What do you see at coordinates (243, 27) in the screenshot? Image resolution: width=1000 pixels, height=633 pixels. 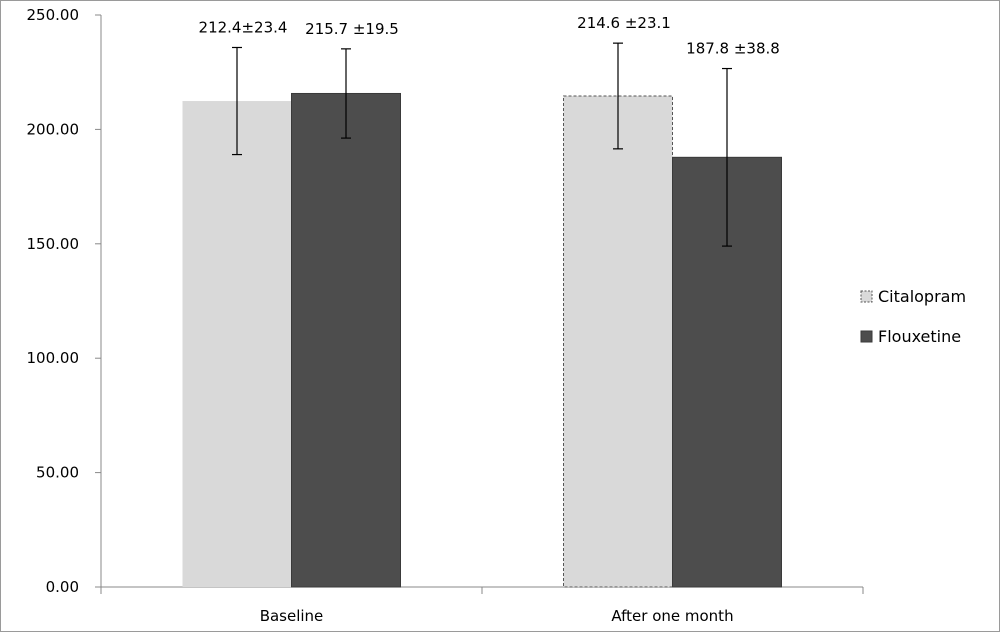 I see `data-label: 212.4±23.4` at bounding box center [243, 27].